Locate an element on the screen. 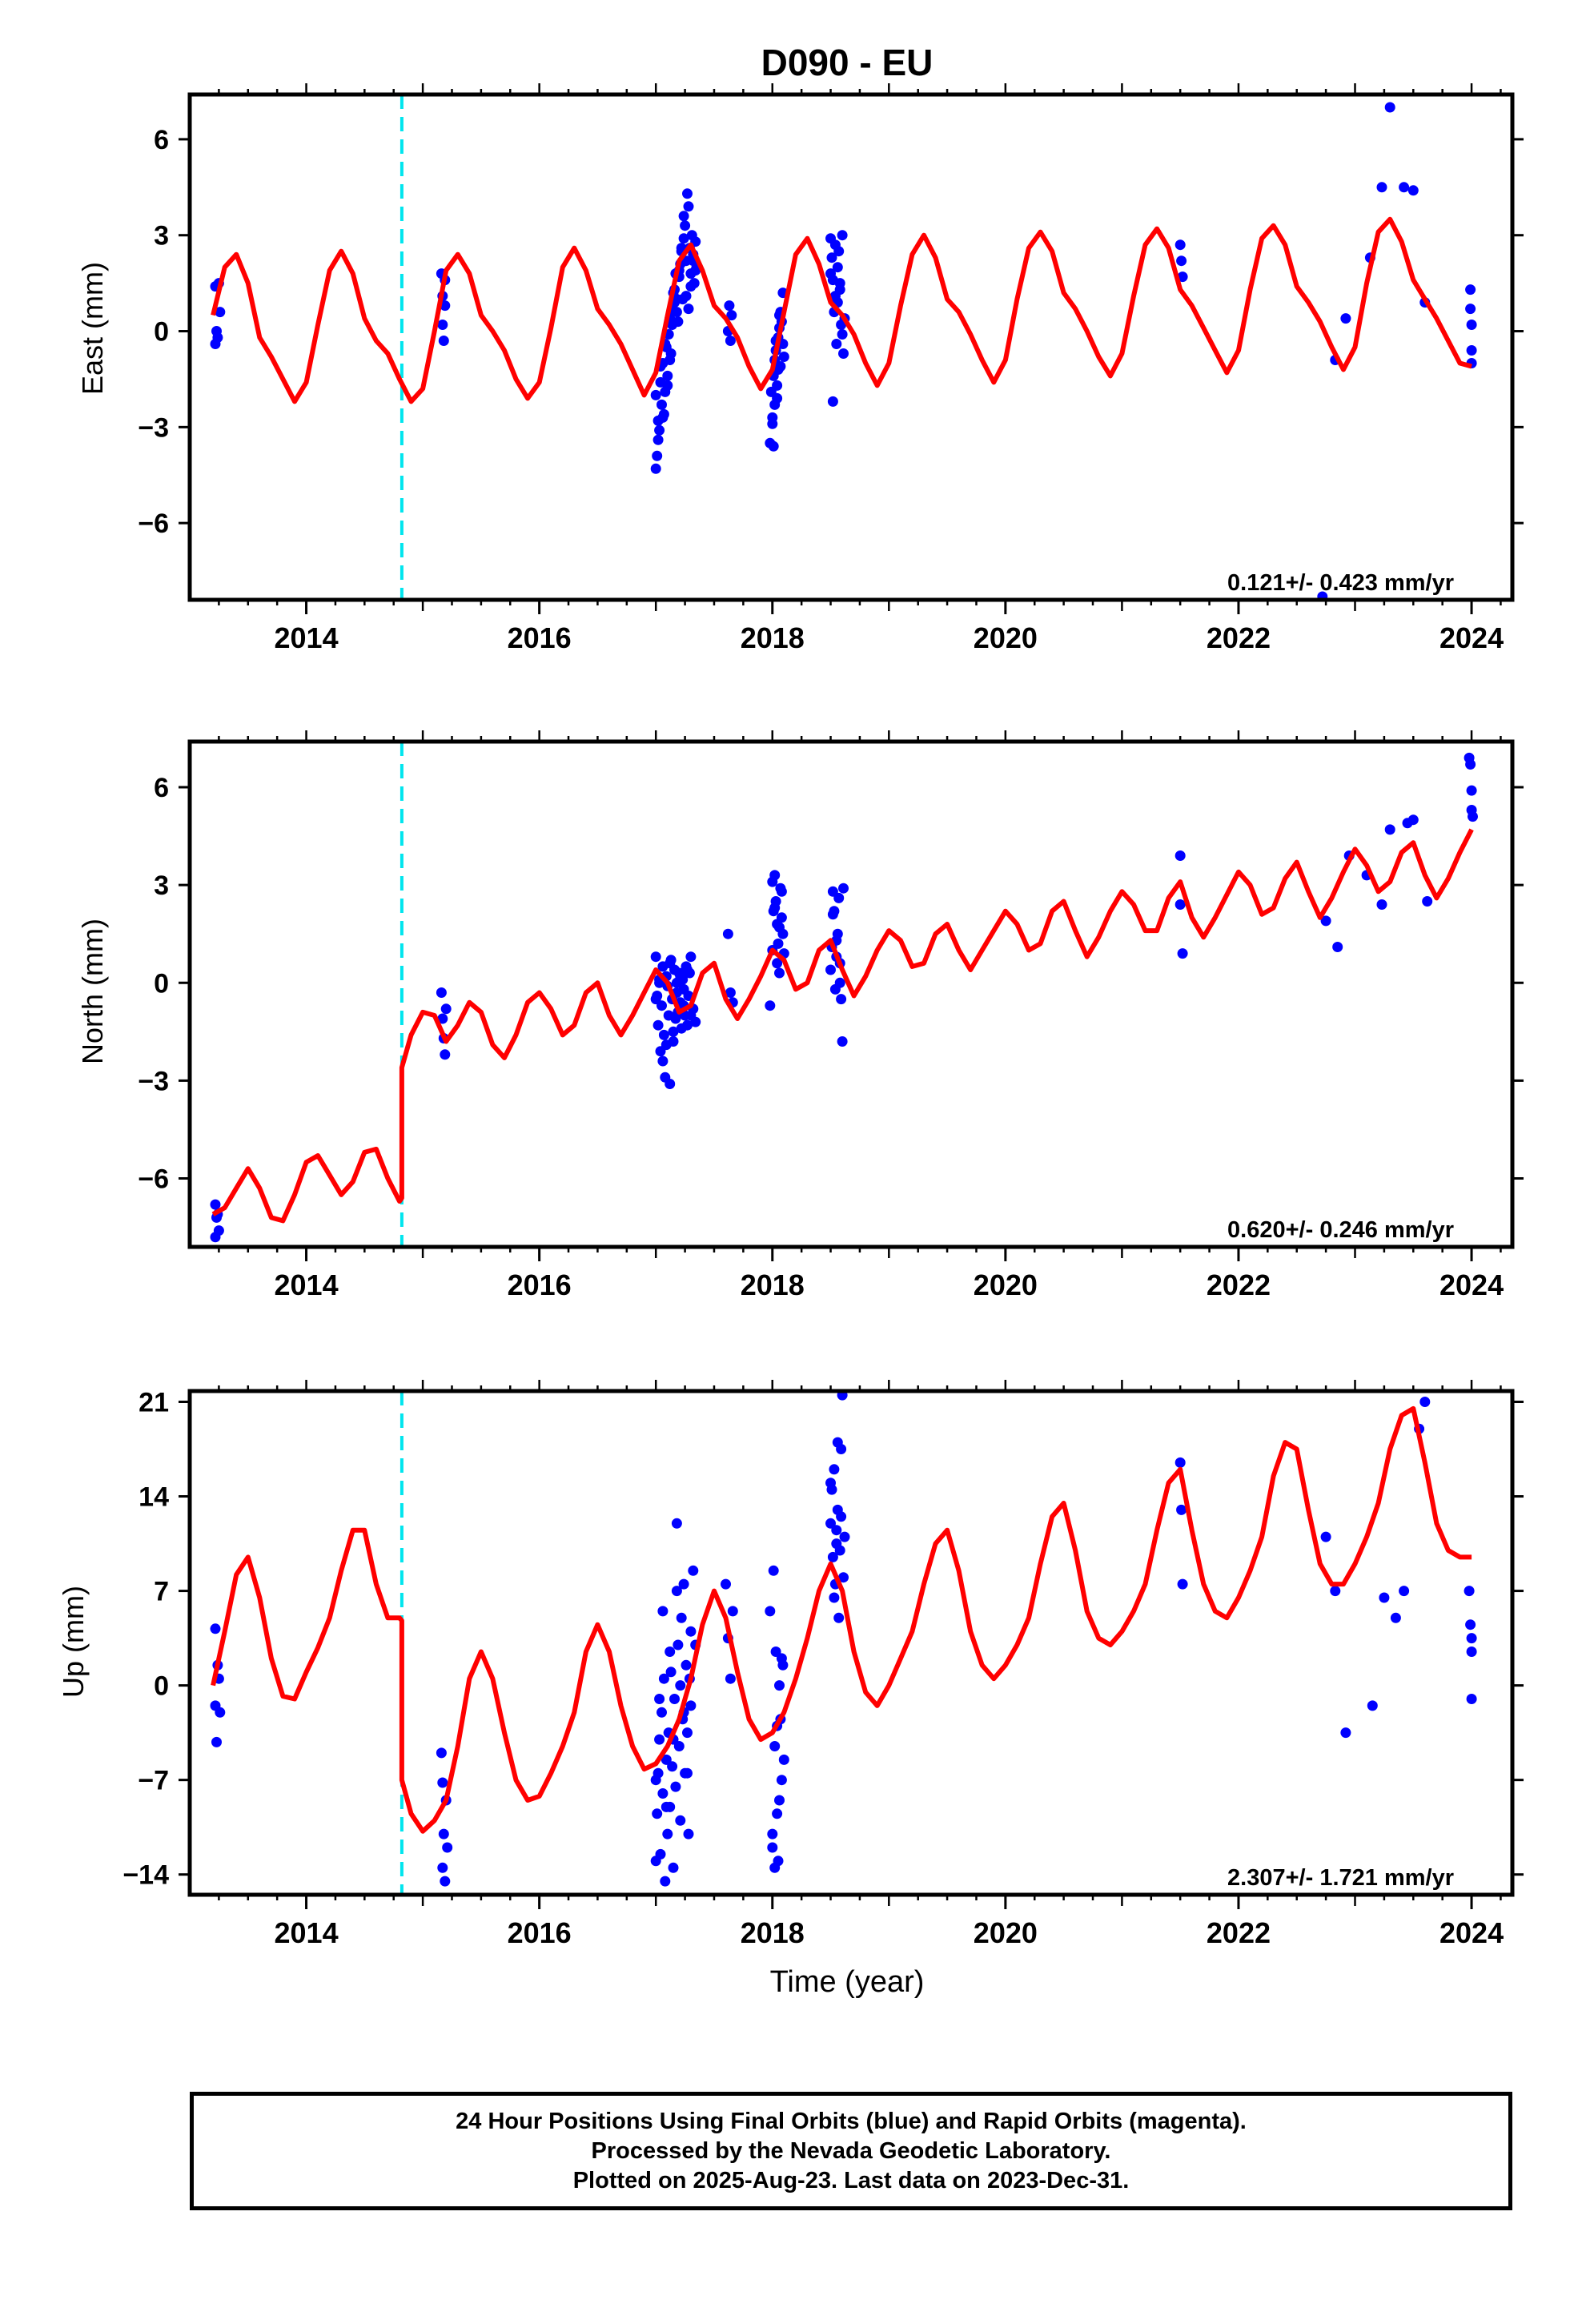 This screenshot has width=1582, height=2324. ylabel-up: Up (mm) is located at coordinates (74, 1642).